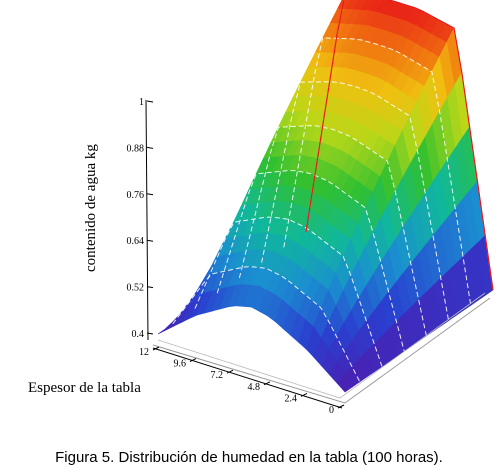 The width and height of the screenshot is (498, 469). Describe the element at coordinates (136, 195) in the screenshot. I see `z-tick-label: 0.76` at that location.